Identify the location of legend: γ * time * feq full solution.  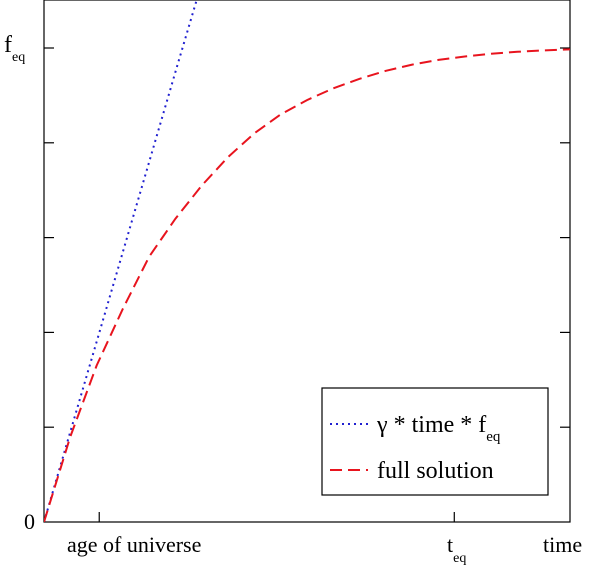
(435, 441).